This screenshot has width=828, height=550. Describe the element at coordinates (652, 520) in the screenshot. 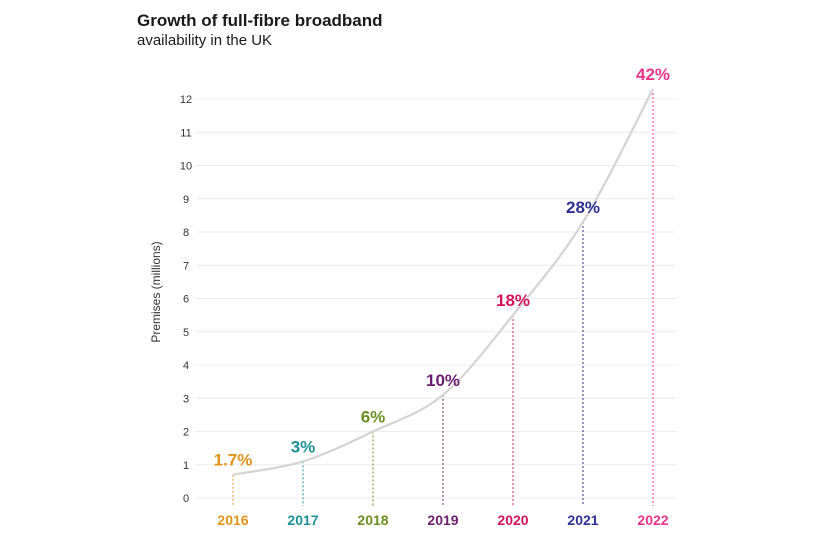

I see `x-category-2022: 2022` at that location.